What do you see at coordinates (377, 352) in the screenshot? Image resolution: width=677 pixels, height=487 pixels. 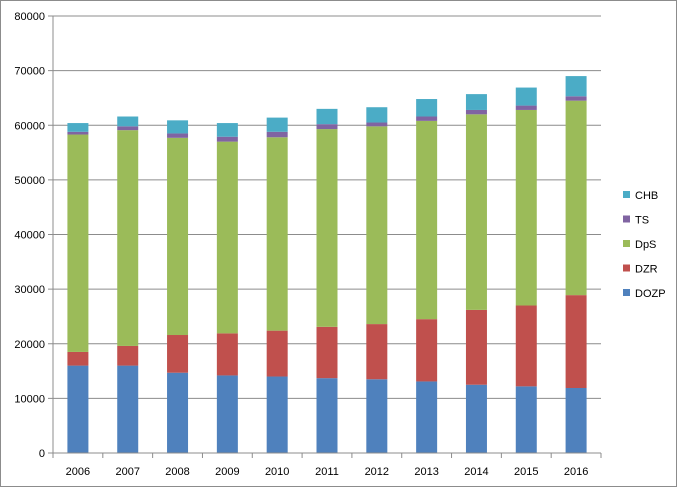 I see `bar-DZR-2012` at bounding box center [377, 352].